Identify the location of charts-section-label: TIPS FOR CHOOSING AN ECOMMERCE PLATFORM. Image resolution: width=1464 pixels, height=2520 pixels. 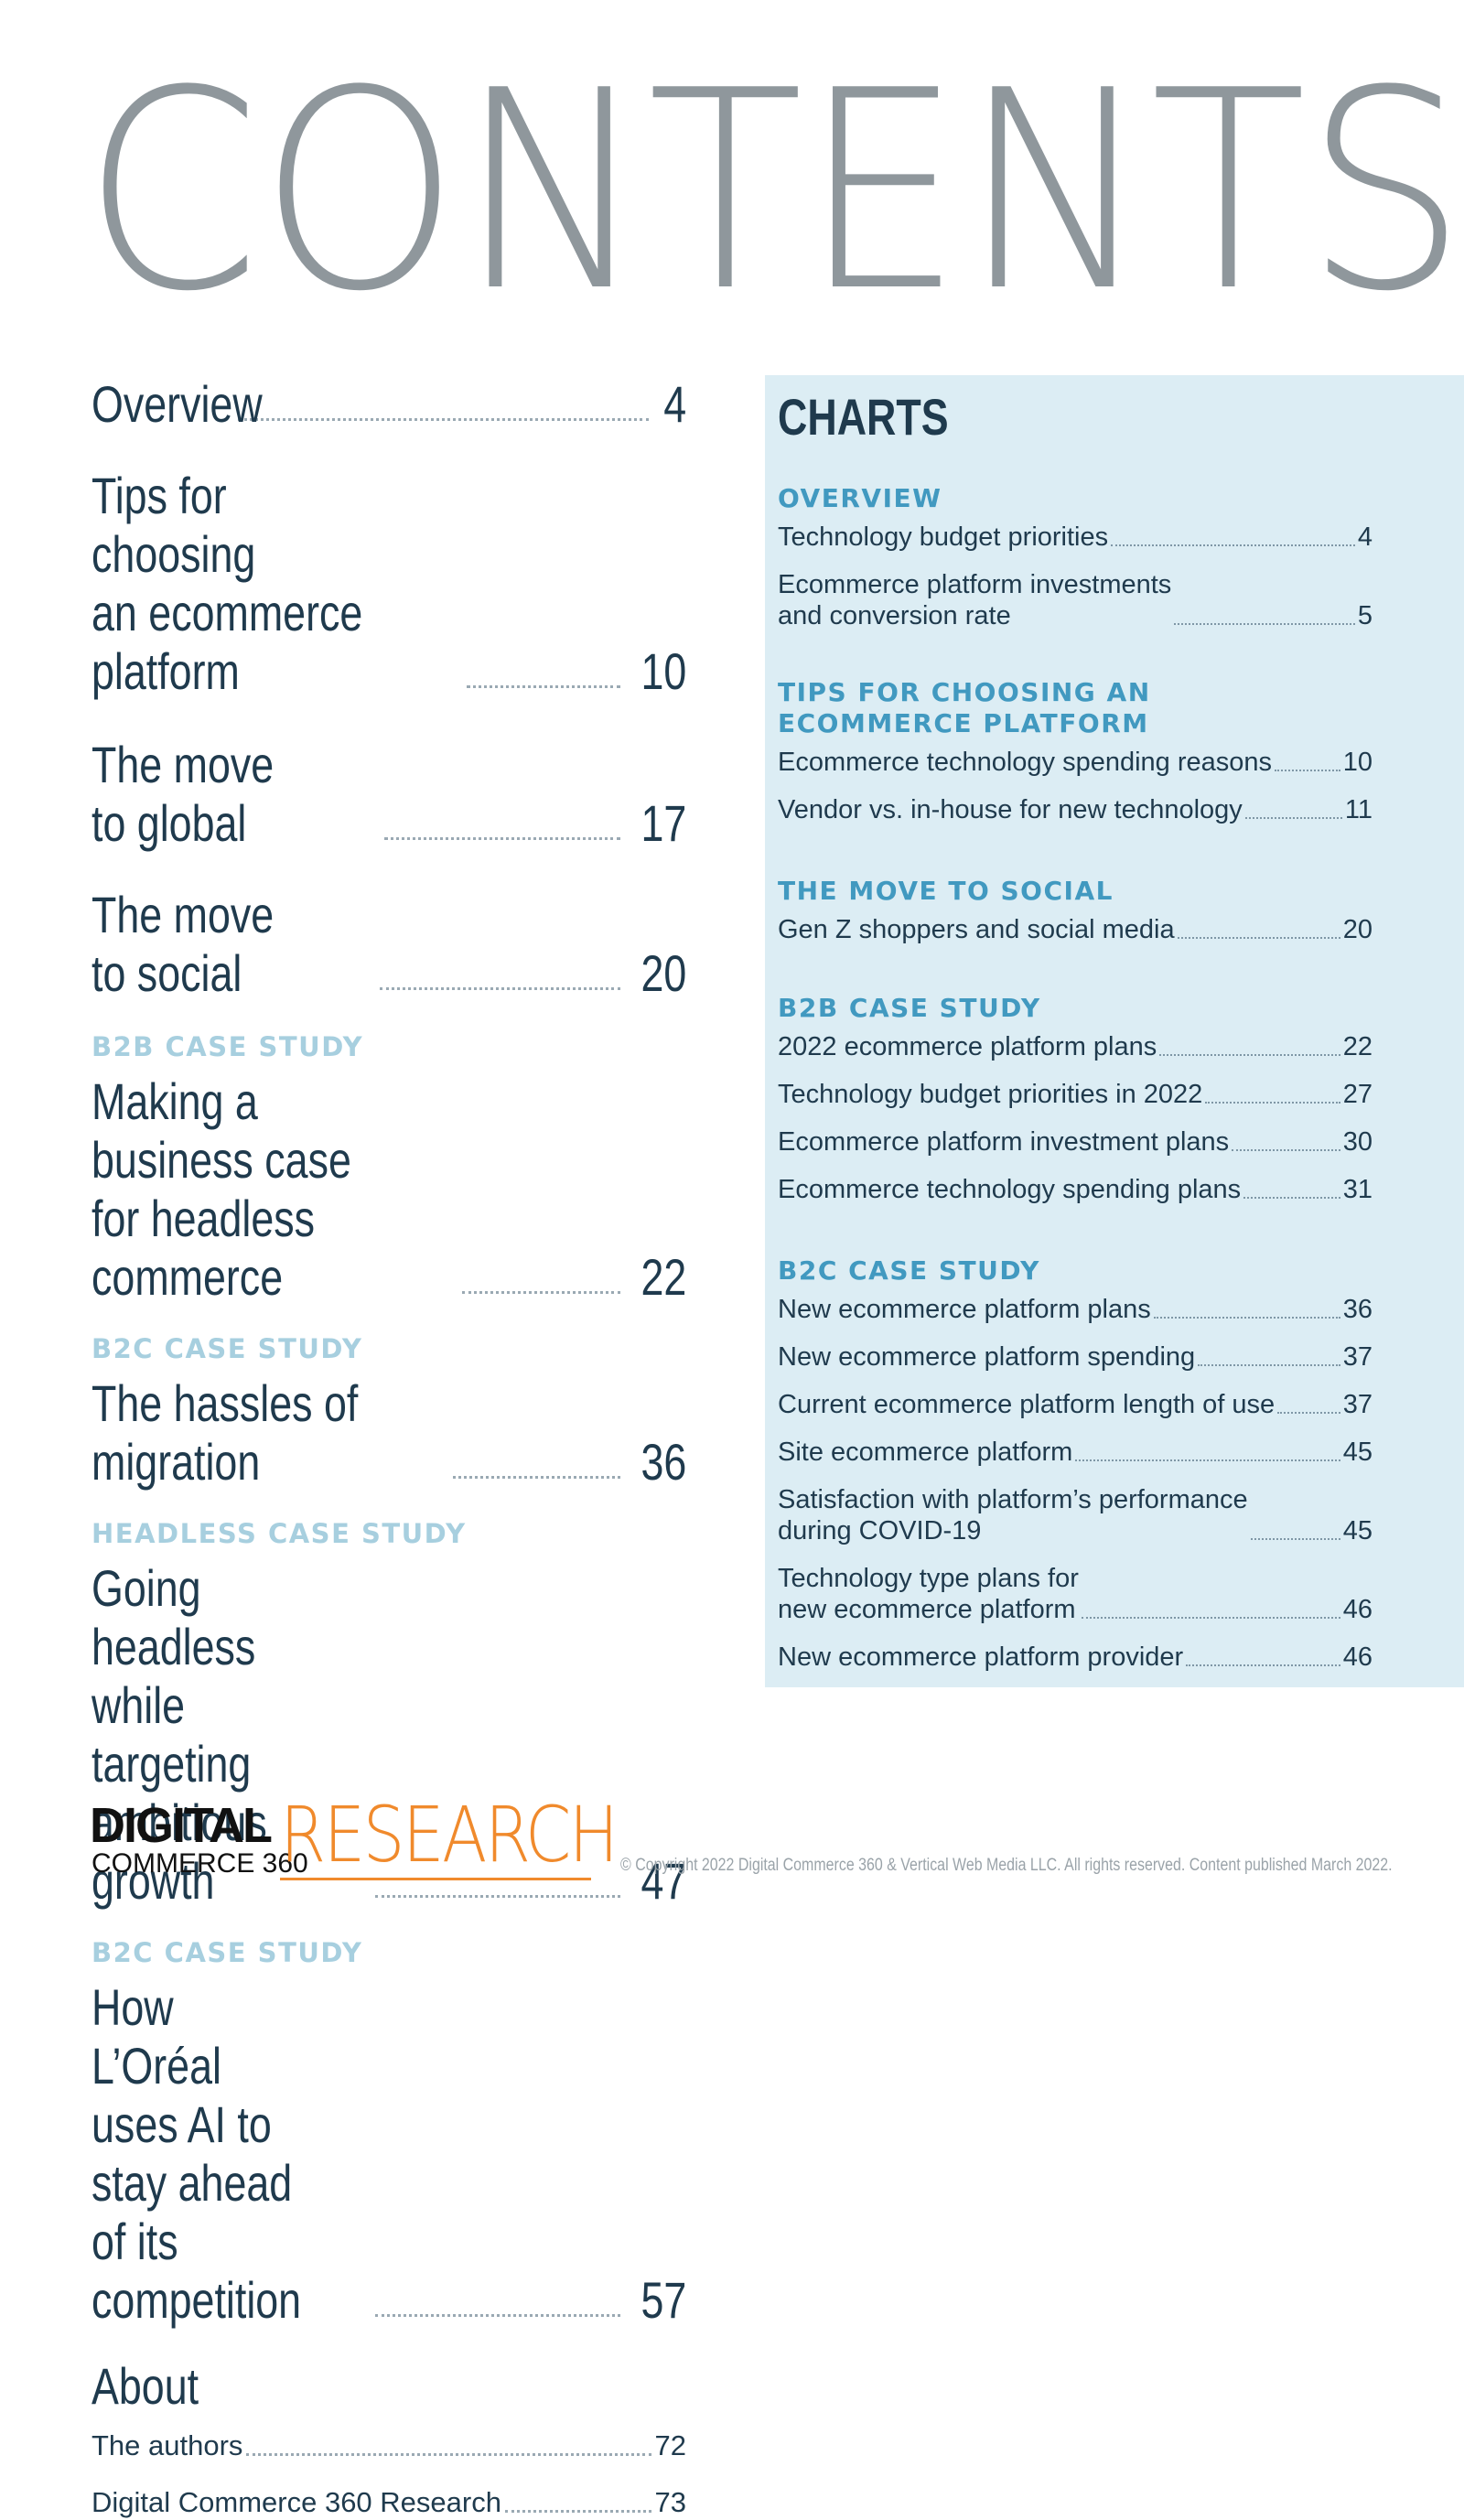
(965, 707).